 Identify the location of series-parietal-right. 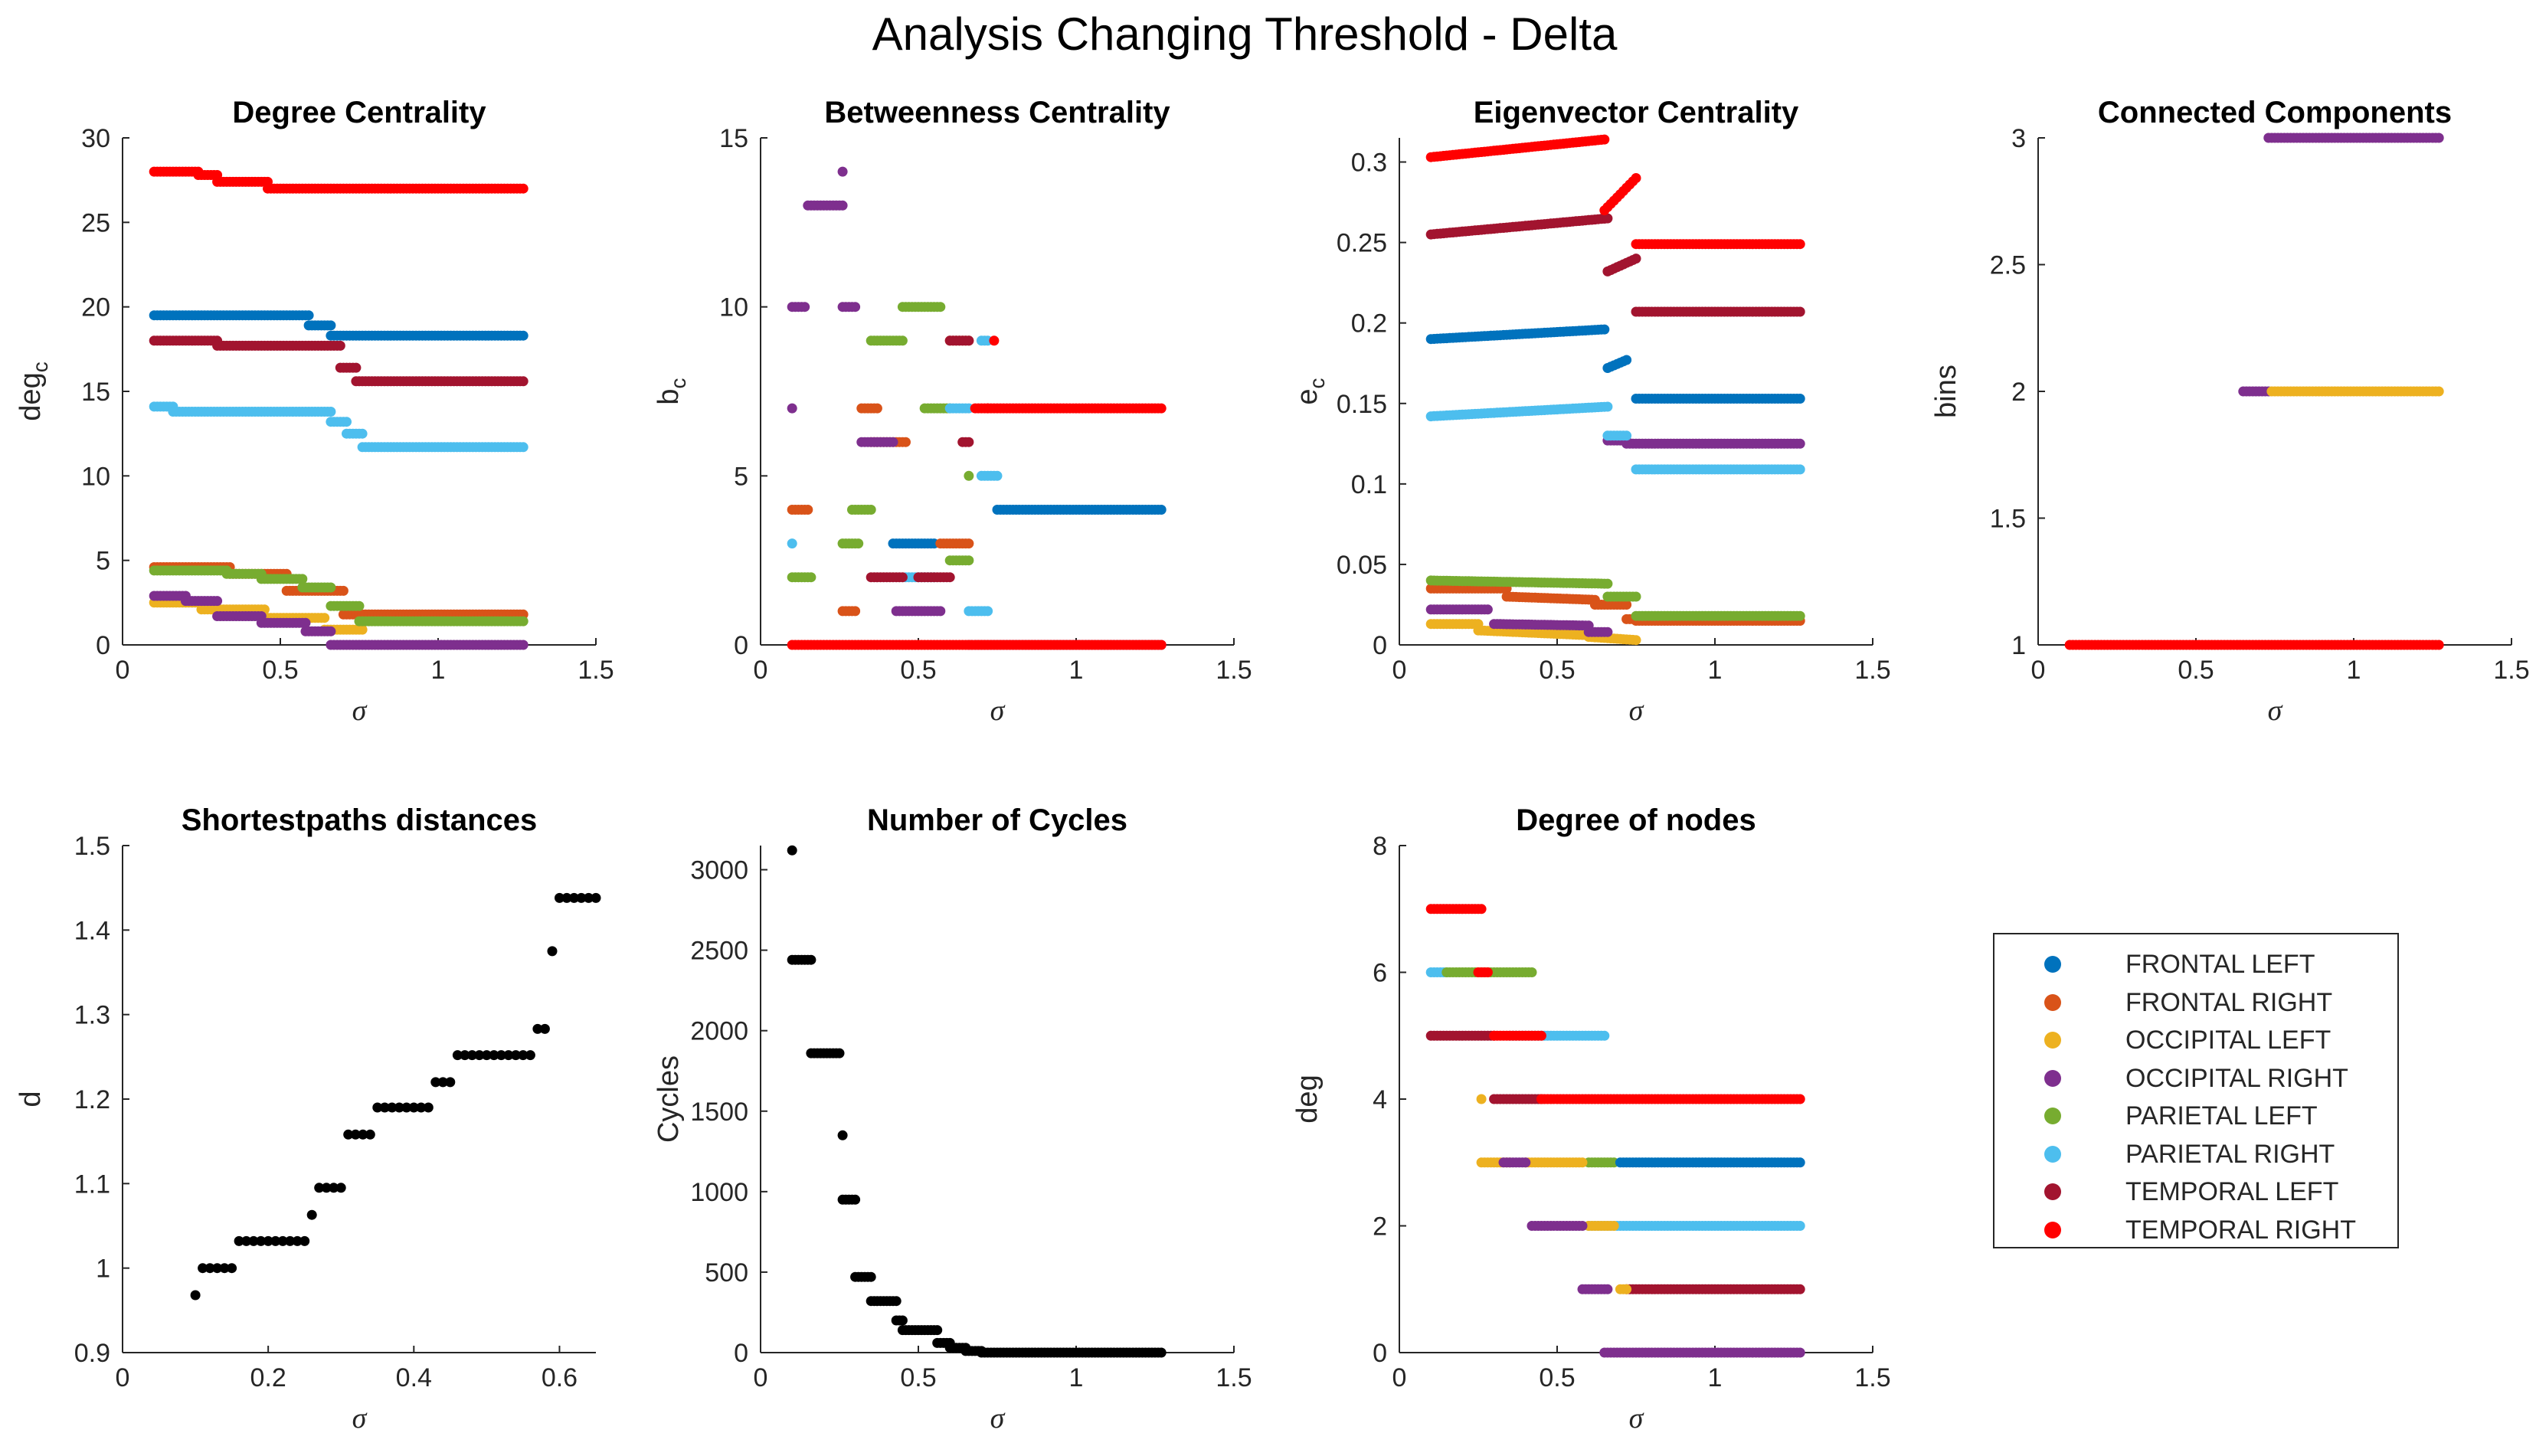
(1615, 438).